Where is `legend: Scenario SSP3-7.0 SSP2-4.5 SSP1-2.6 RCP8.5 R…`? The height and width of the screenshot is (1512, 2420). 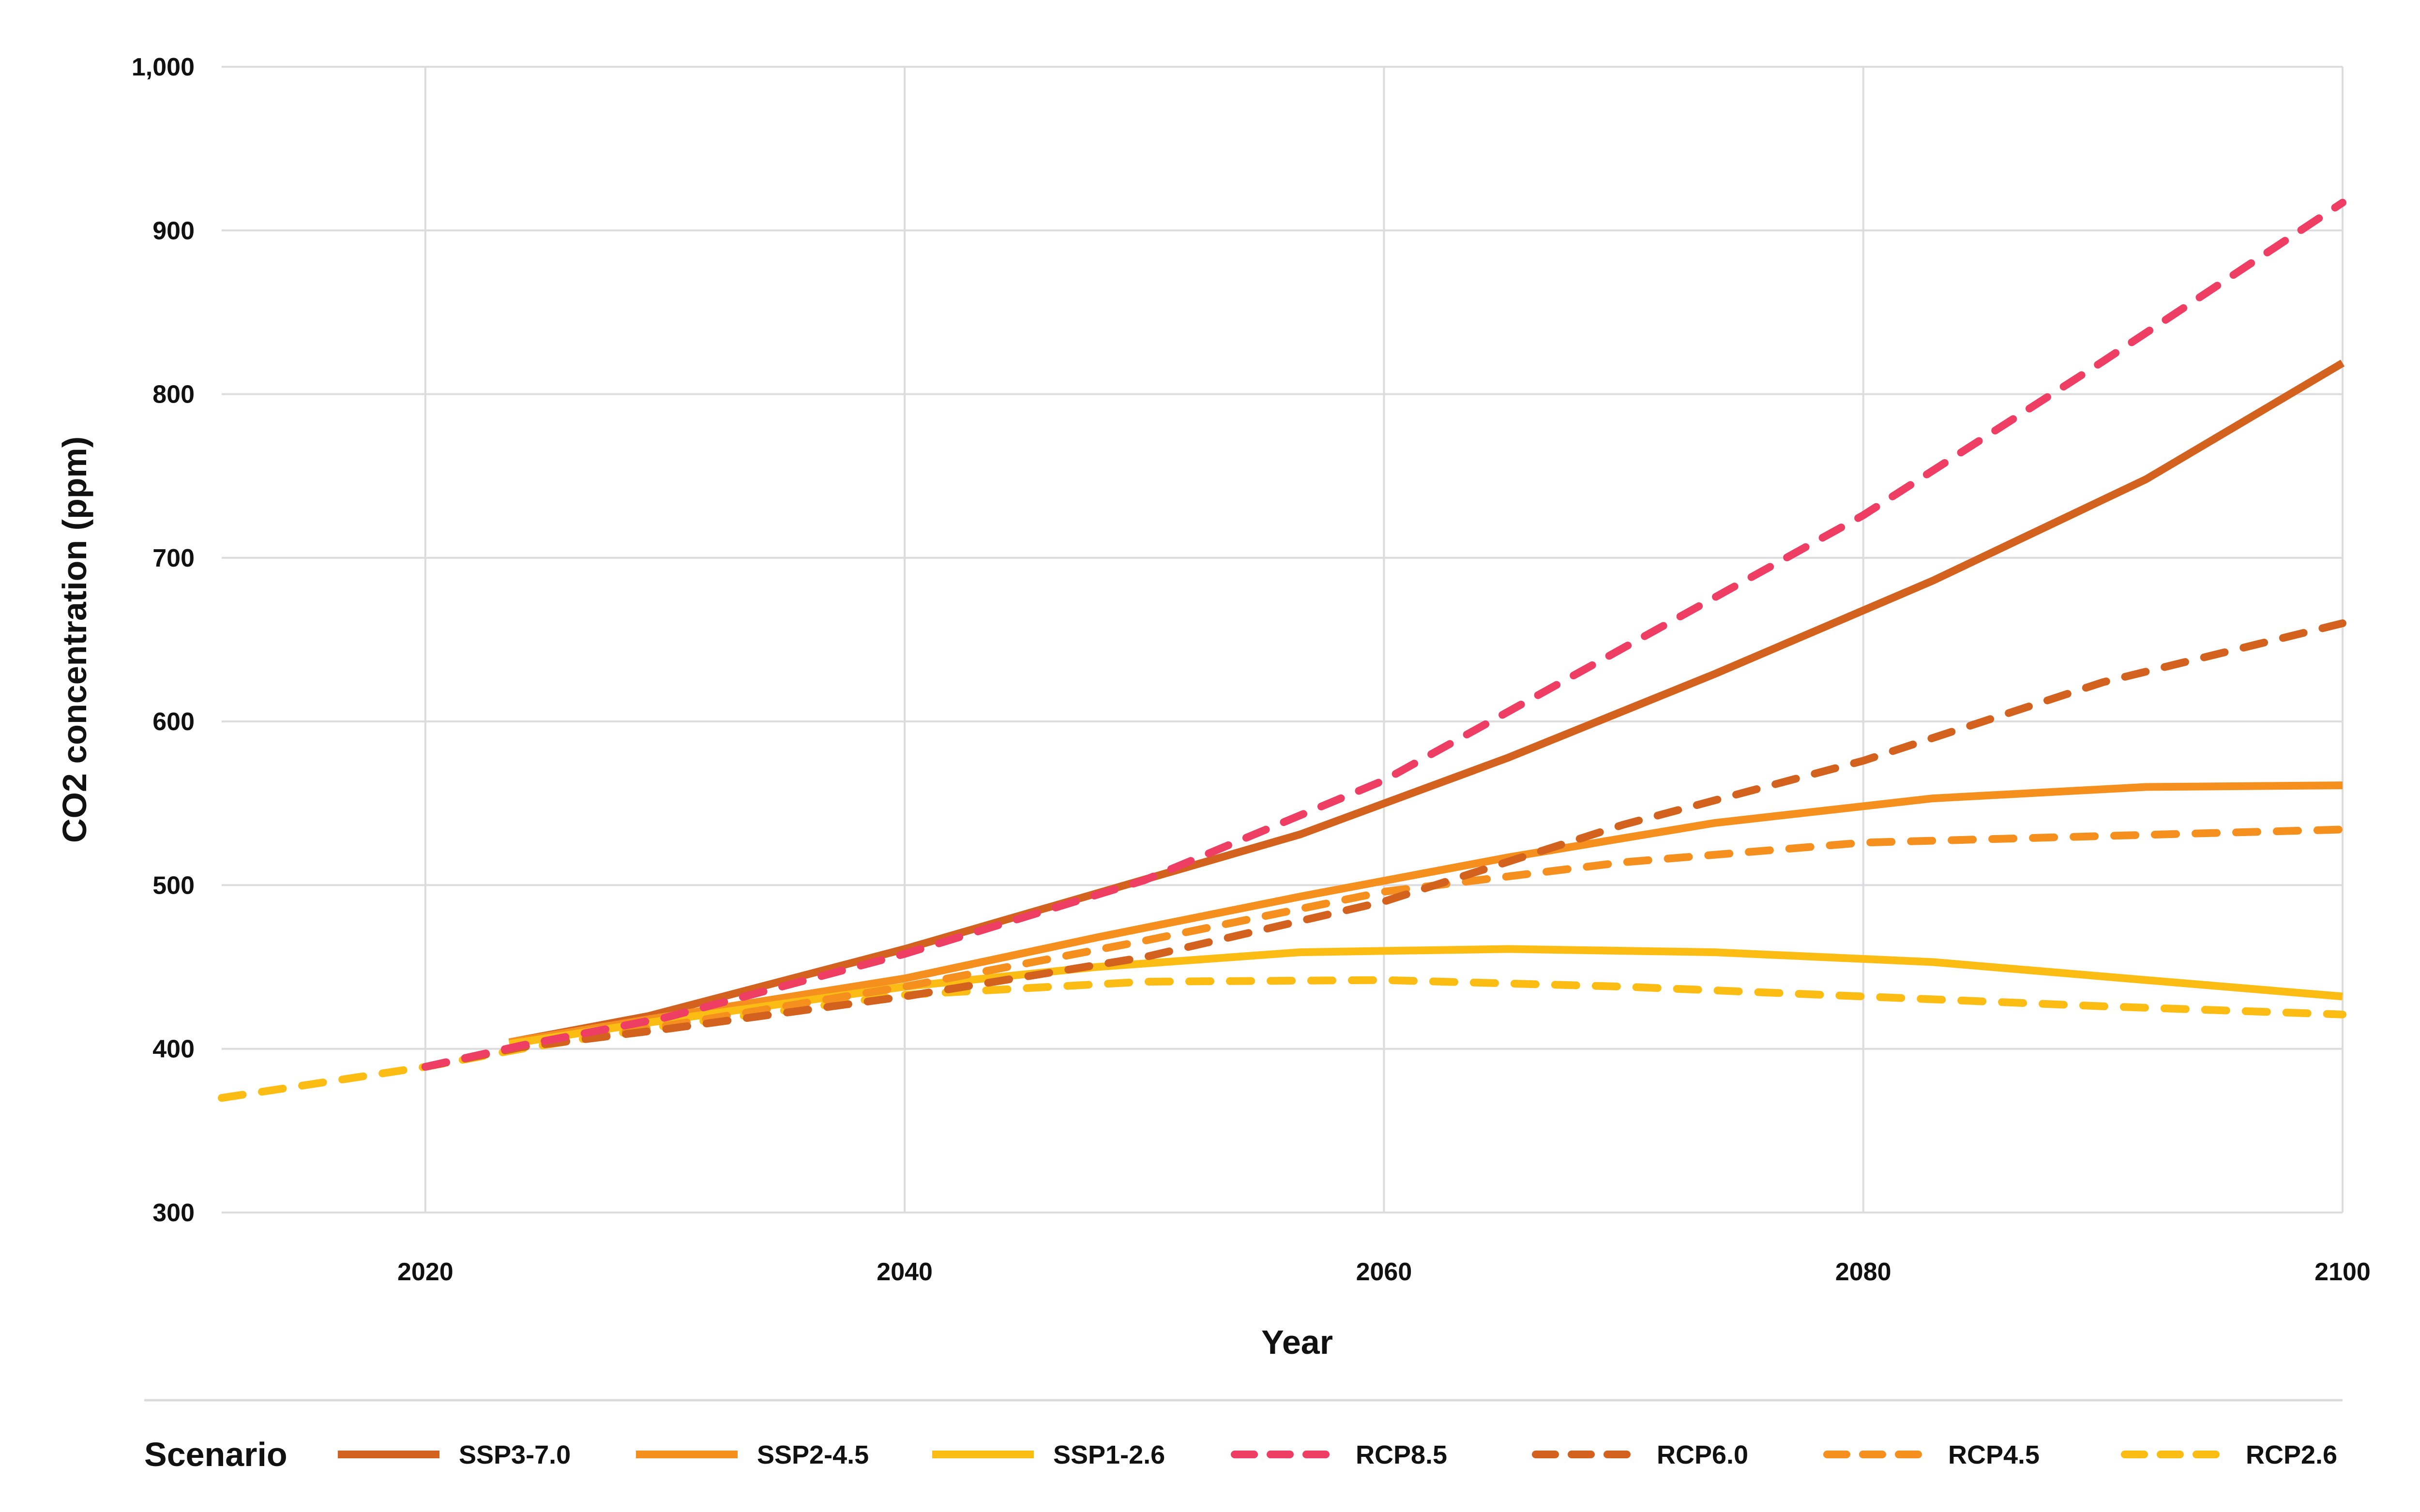 legend: Scenario SSP3-7.0 SSP2-4.5 SSP1-2.6 RCP8.5 R… is located at coordinates (1240, 1454).